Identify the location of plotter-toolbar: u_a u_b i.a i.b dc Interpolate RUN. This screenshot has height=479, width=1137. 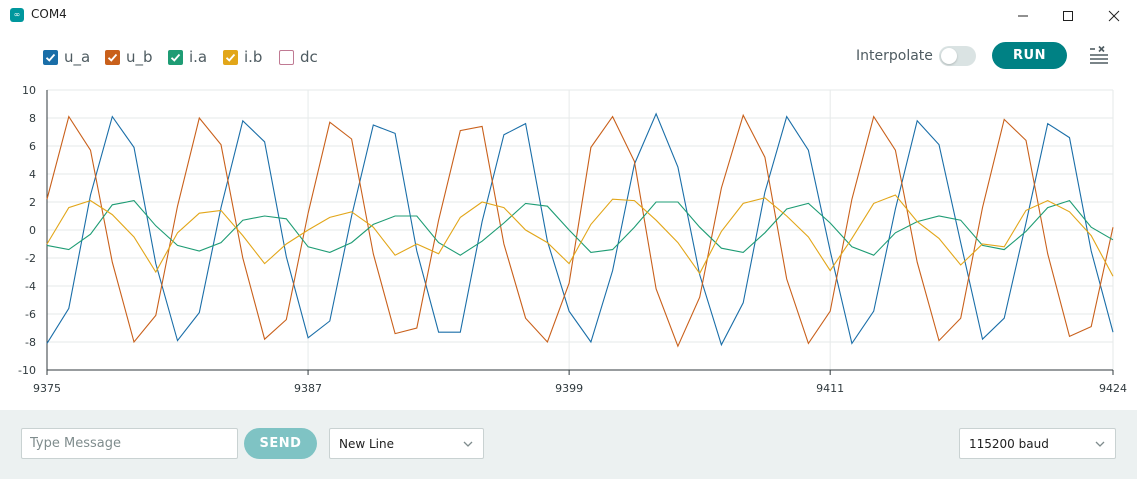
(568, 55).